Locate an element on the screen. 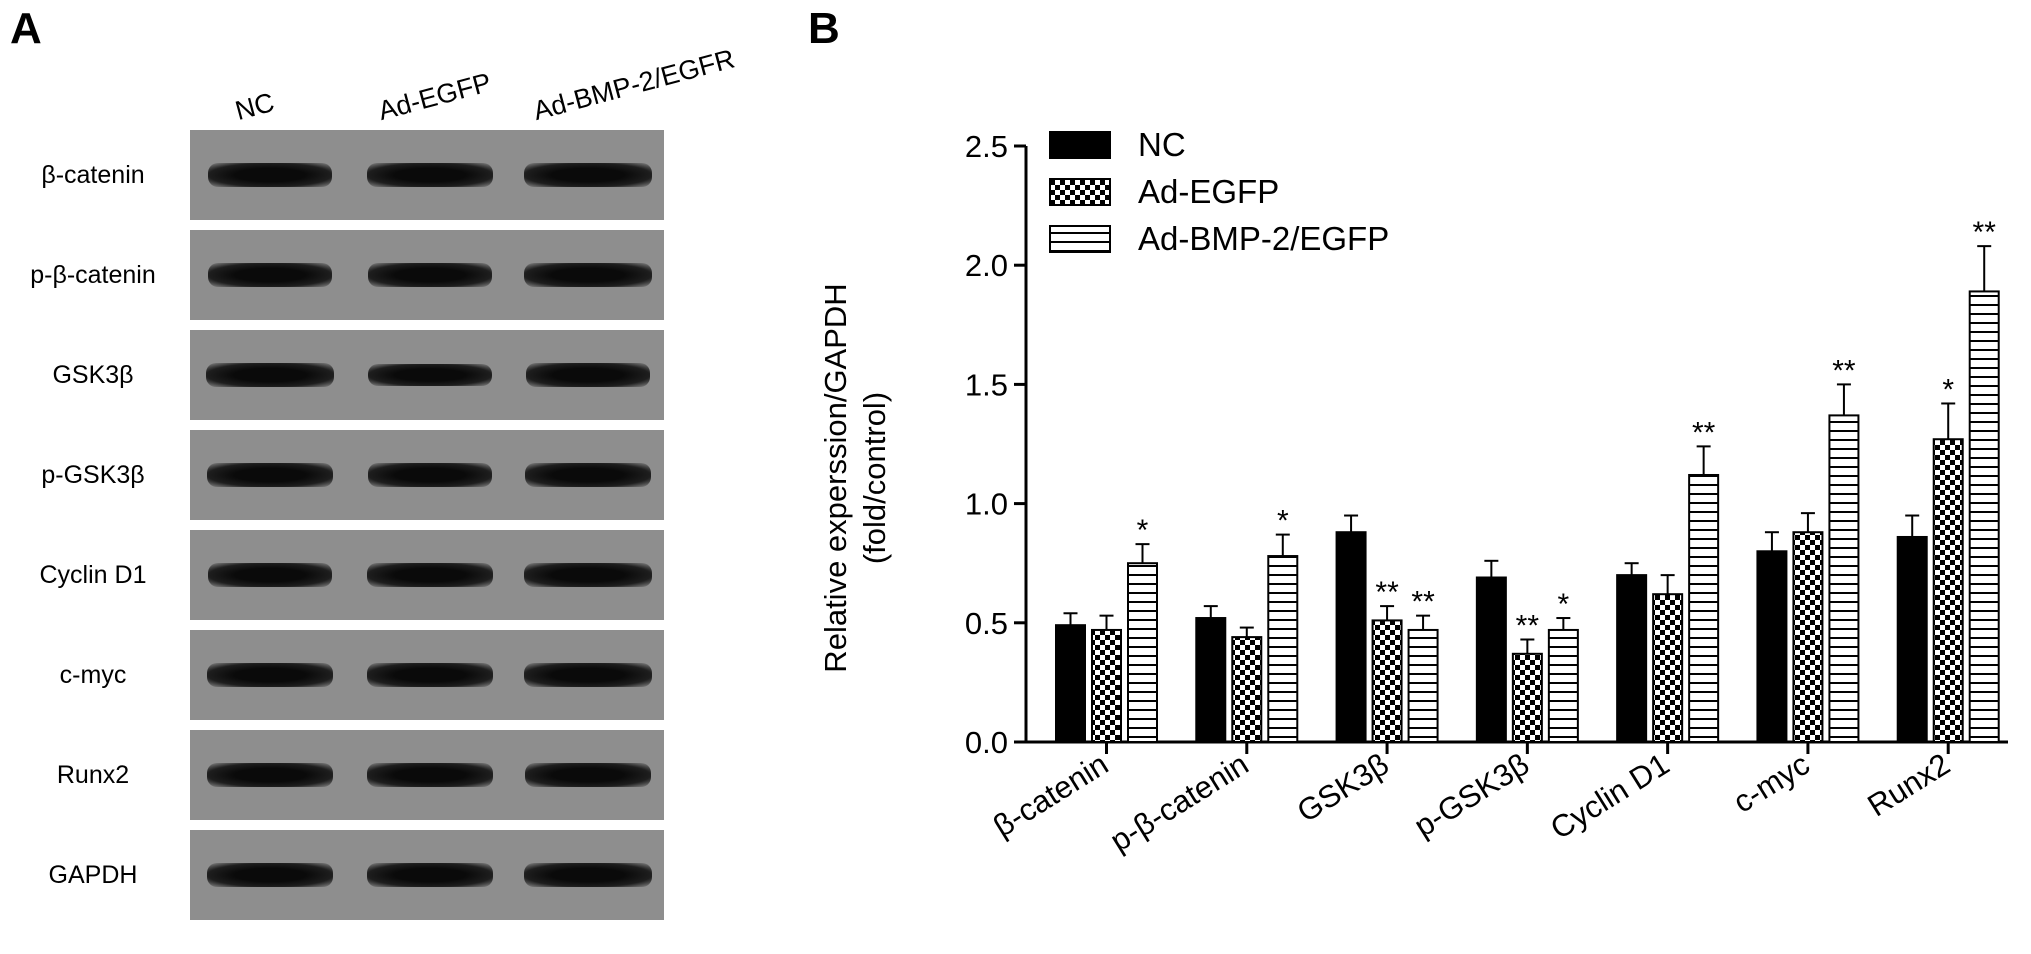 This screenshot has height=954, width=2031. blot-row-label: GSK3β is located at coordinates (93, 375).